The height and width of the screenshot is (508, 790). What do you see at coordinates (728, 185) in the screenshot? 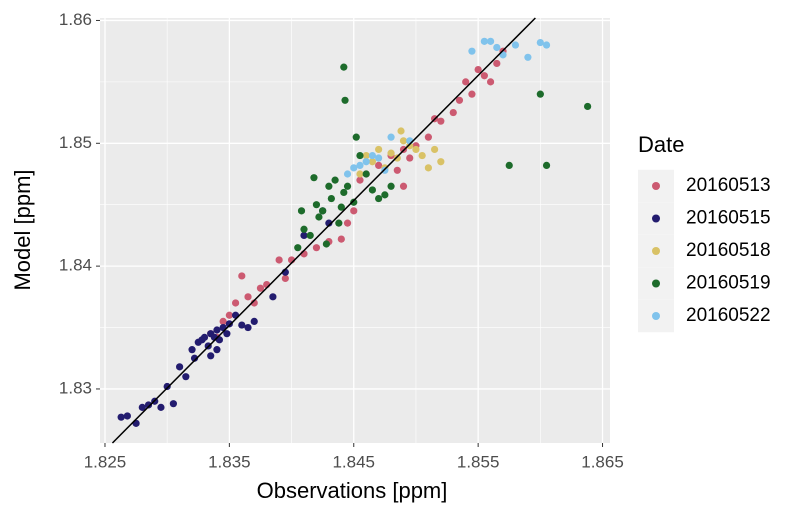
I see `legend-label: 20160513` at bounding box center [728, 185].